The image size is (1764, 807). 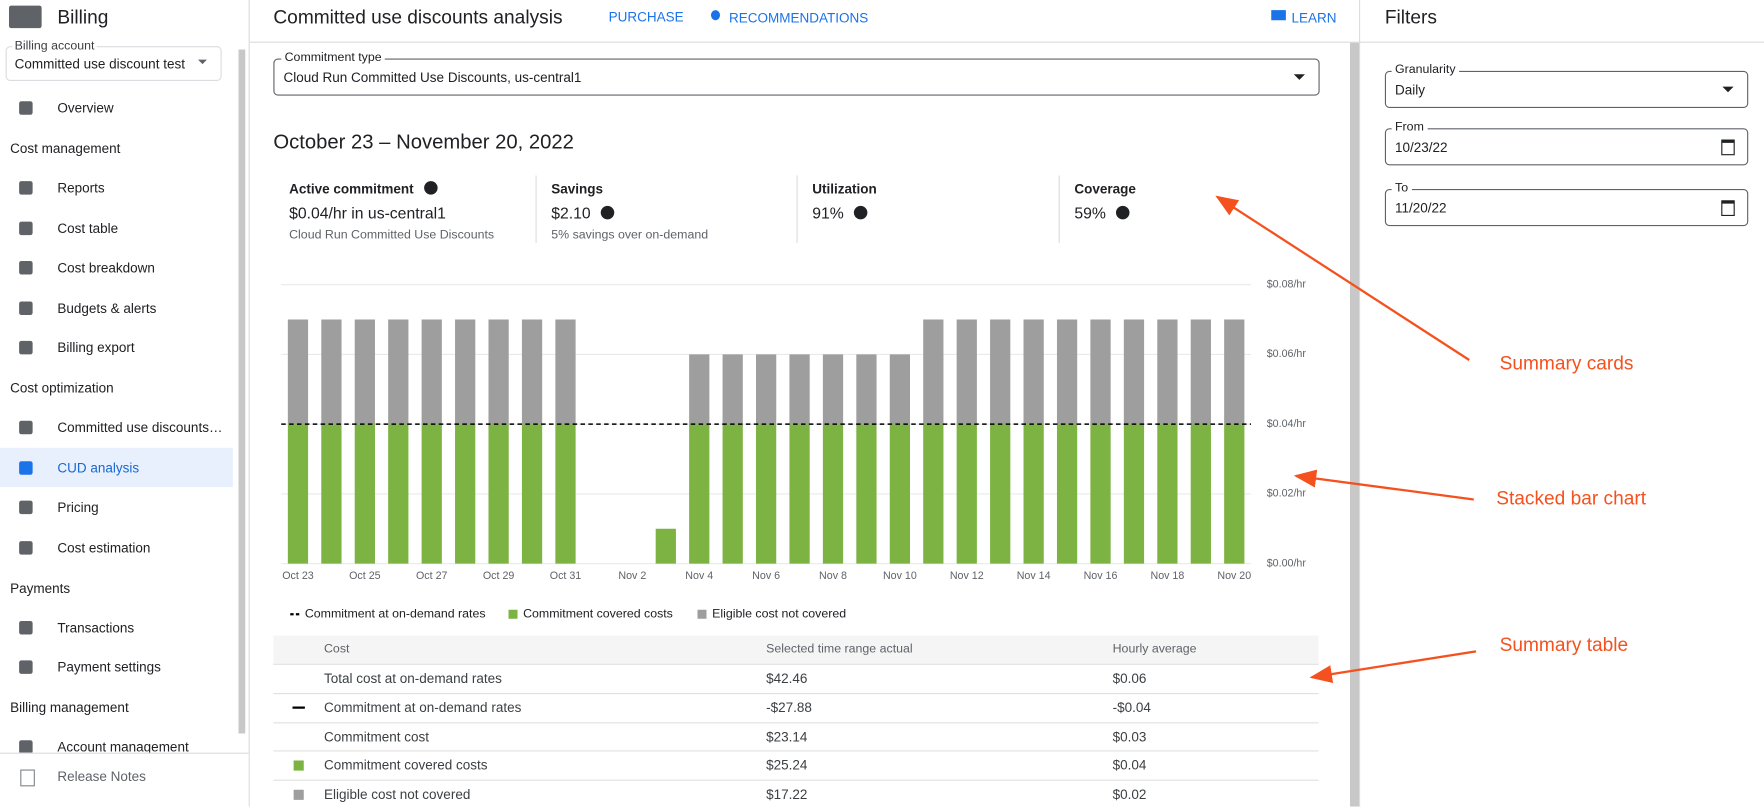 I want to click on card-divider, so click(x=797, y=209).